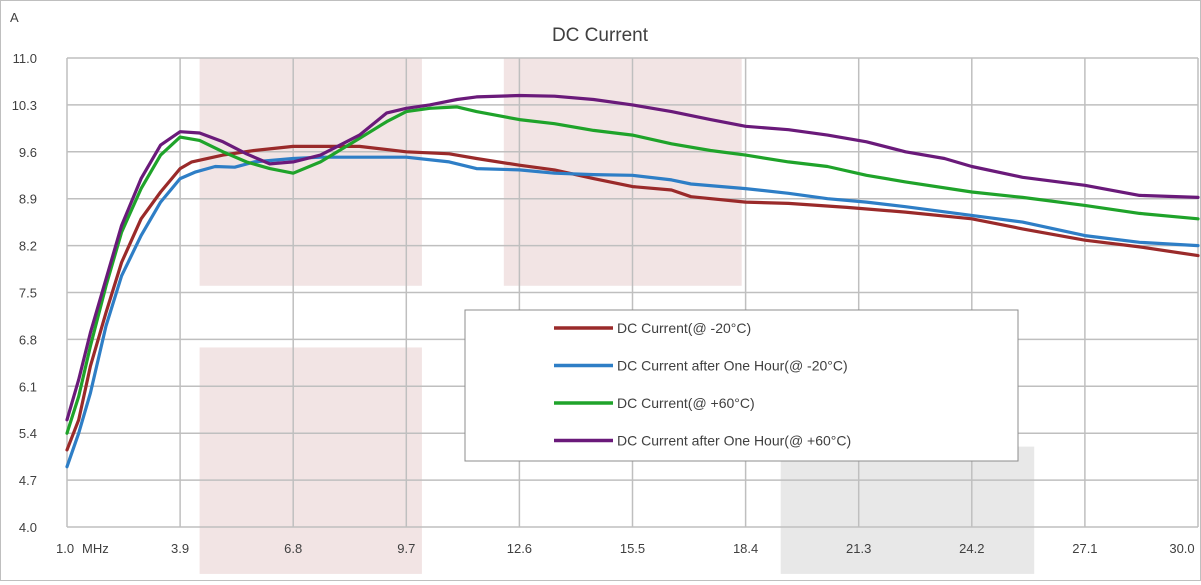  I want to click on x-tick-label: 3.9, so click(180, 548).